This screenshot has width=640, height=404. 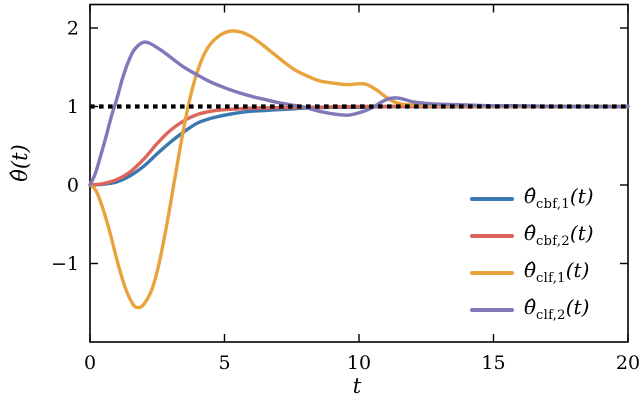 I want to click on y-tick-label: 2, so click(x=73, y=29).